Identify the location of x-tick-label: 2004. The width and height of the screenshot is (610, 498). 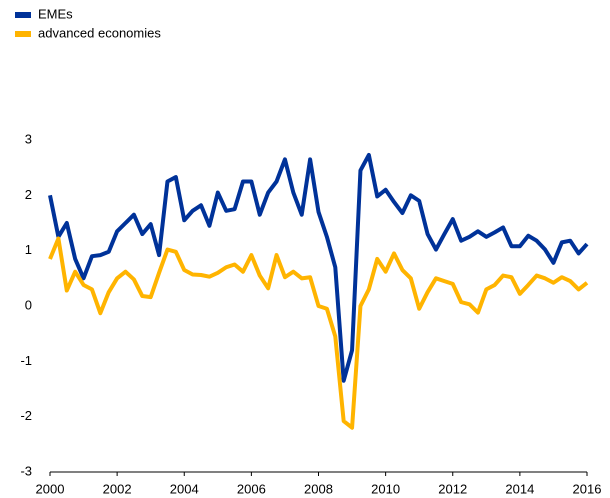
(184, 488).